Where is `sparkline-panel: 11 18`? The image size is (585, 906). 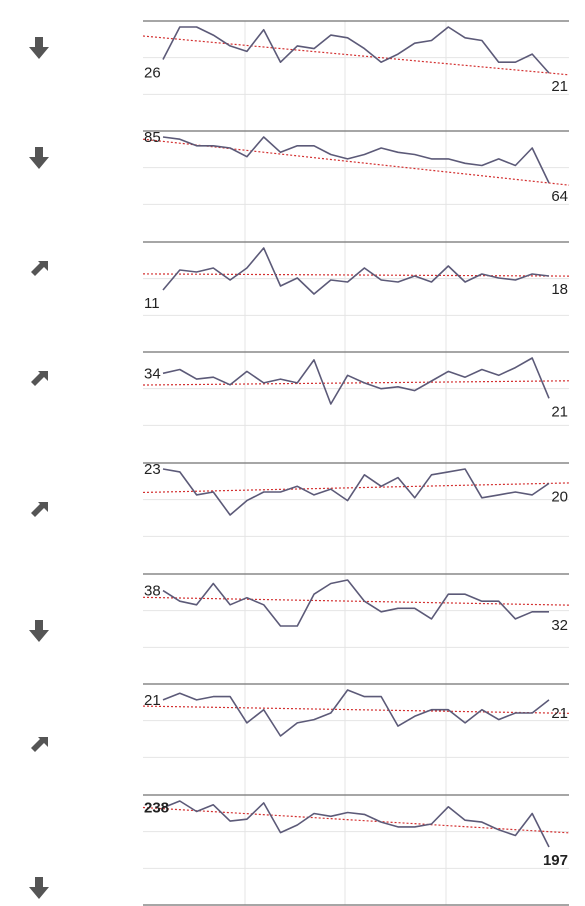 sparkline-panel: 11 18 is located at coordinates (356, 278).